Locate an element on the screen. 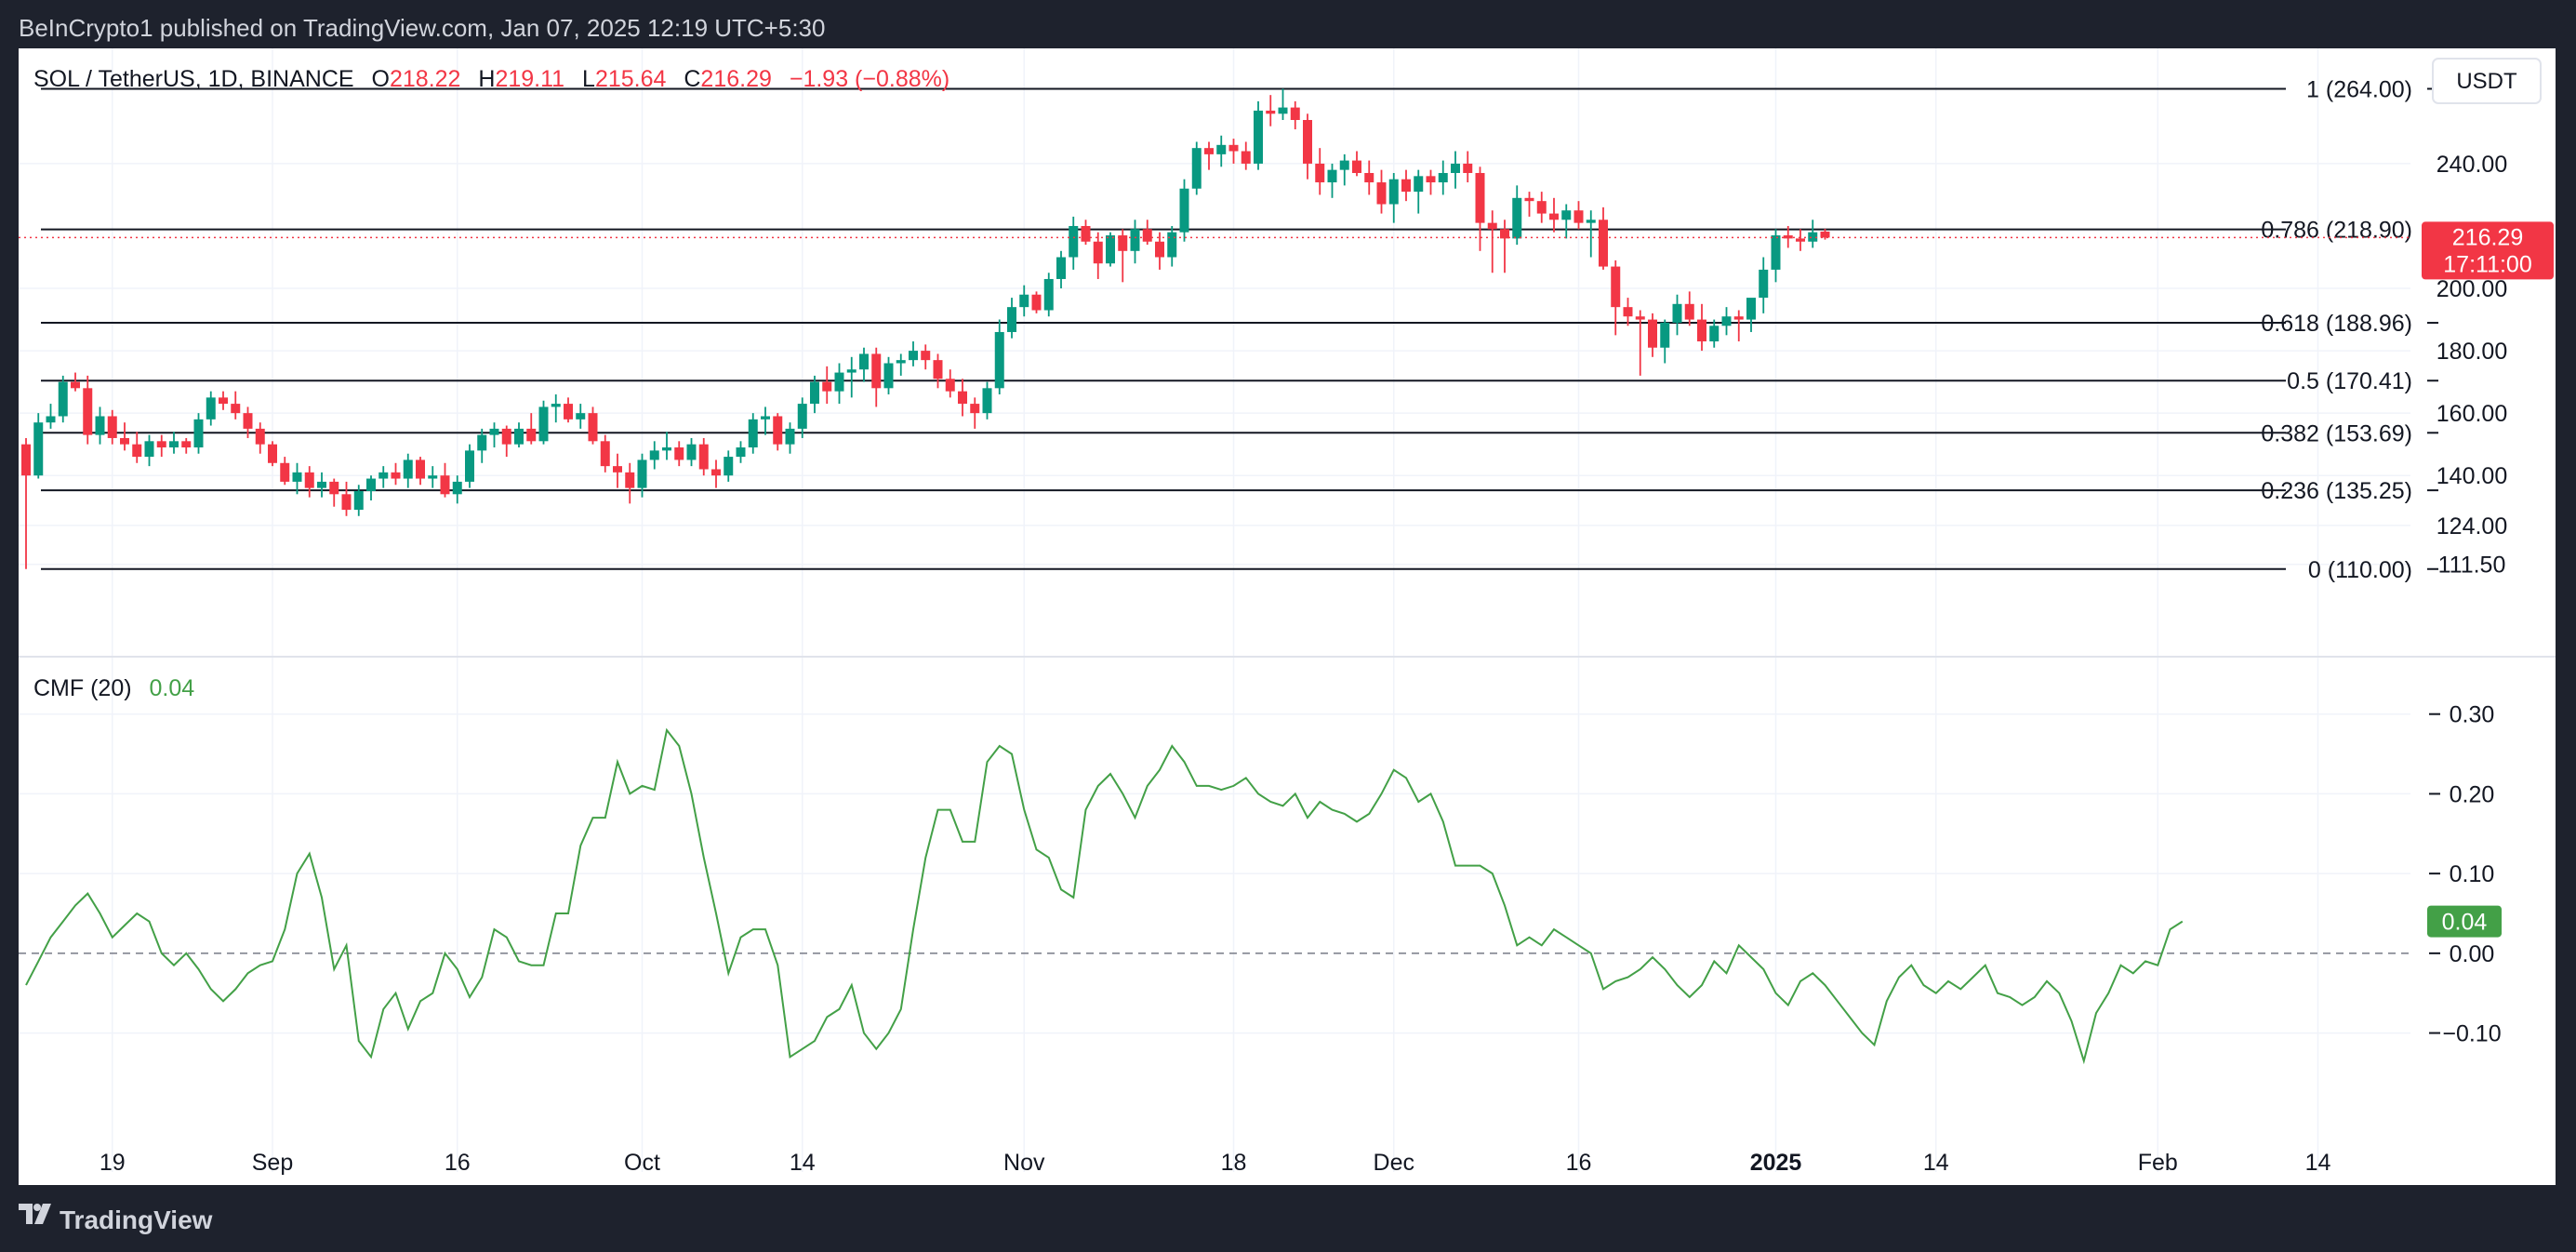 The image size is (2576, 1252). currency-button: USDT is located at coordinates (2487, 81).